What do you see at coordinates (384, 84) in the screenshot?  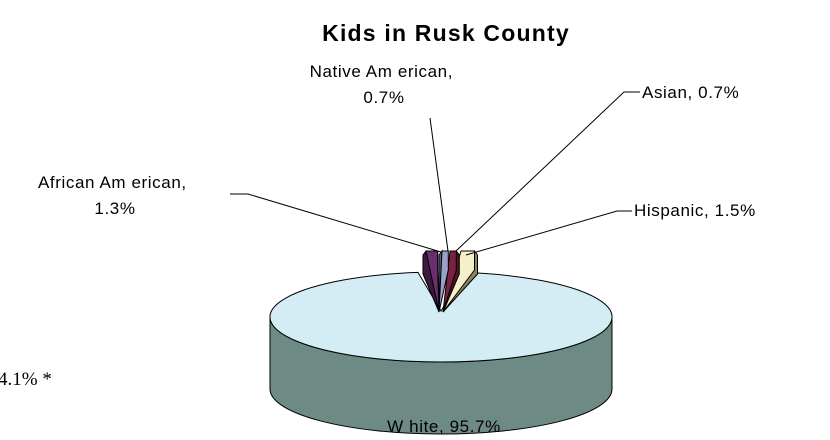 I see `label-native-american: Native Am erican, 0.7%` at bounding box center [384, 84].